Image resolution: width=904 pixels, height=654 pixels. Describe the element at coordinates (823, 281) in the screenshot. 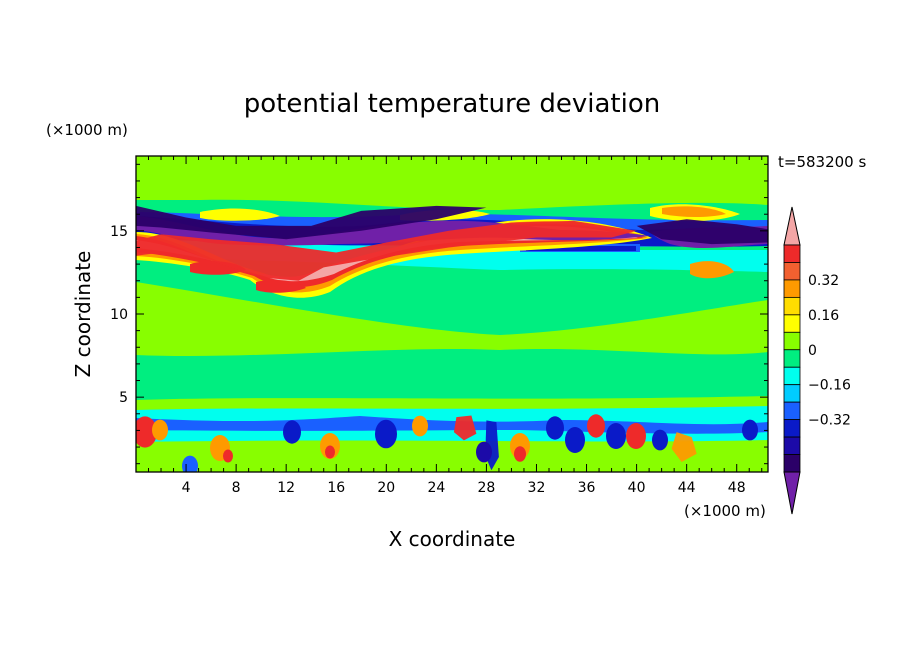

I see `colorbar-label: 0.32` at that location.